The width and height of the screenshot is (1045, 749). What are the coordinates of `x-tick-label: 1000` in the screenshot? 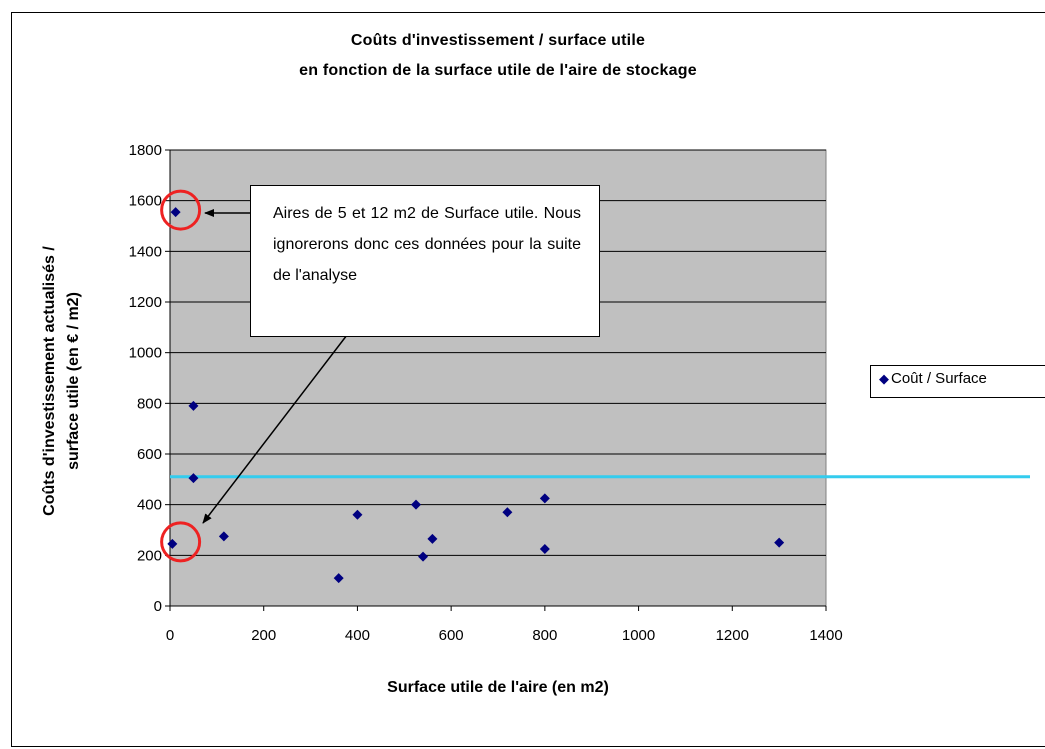 It's located at (638, 635).